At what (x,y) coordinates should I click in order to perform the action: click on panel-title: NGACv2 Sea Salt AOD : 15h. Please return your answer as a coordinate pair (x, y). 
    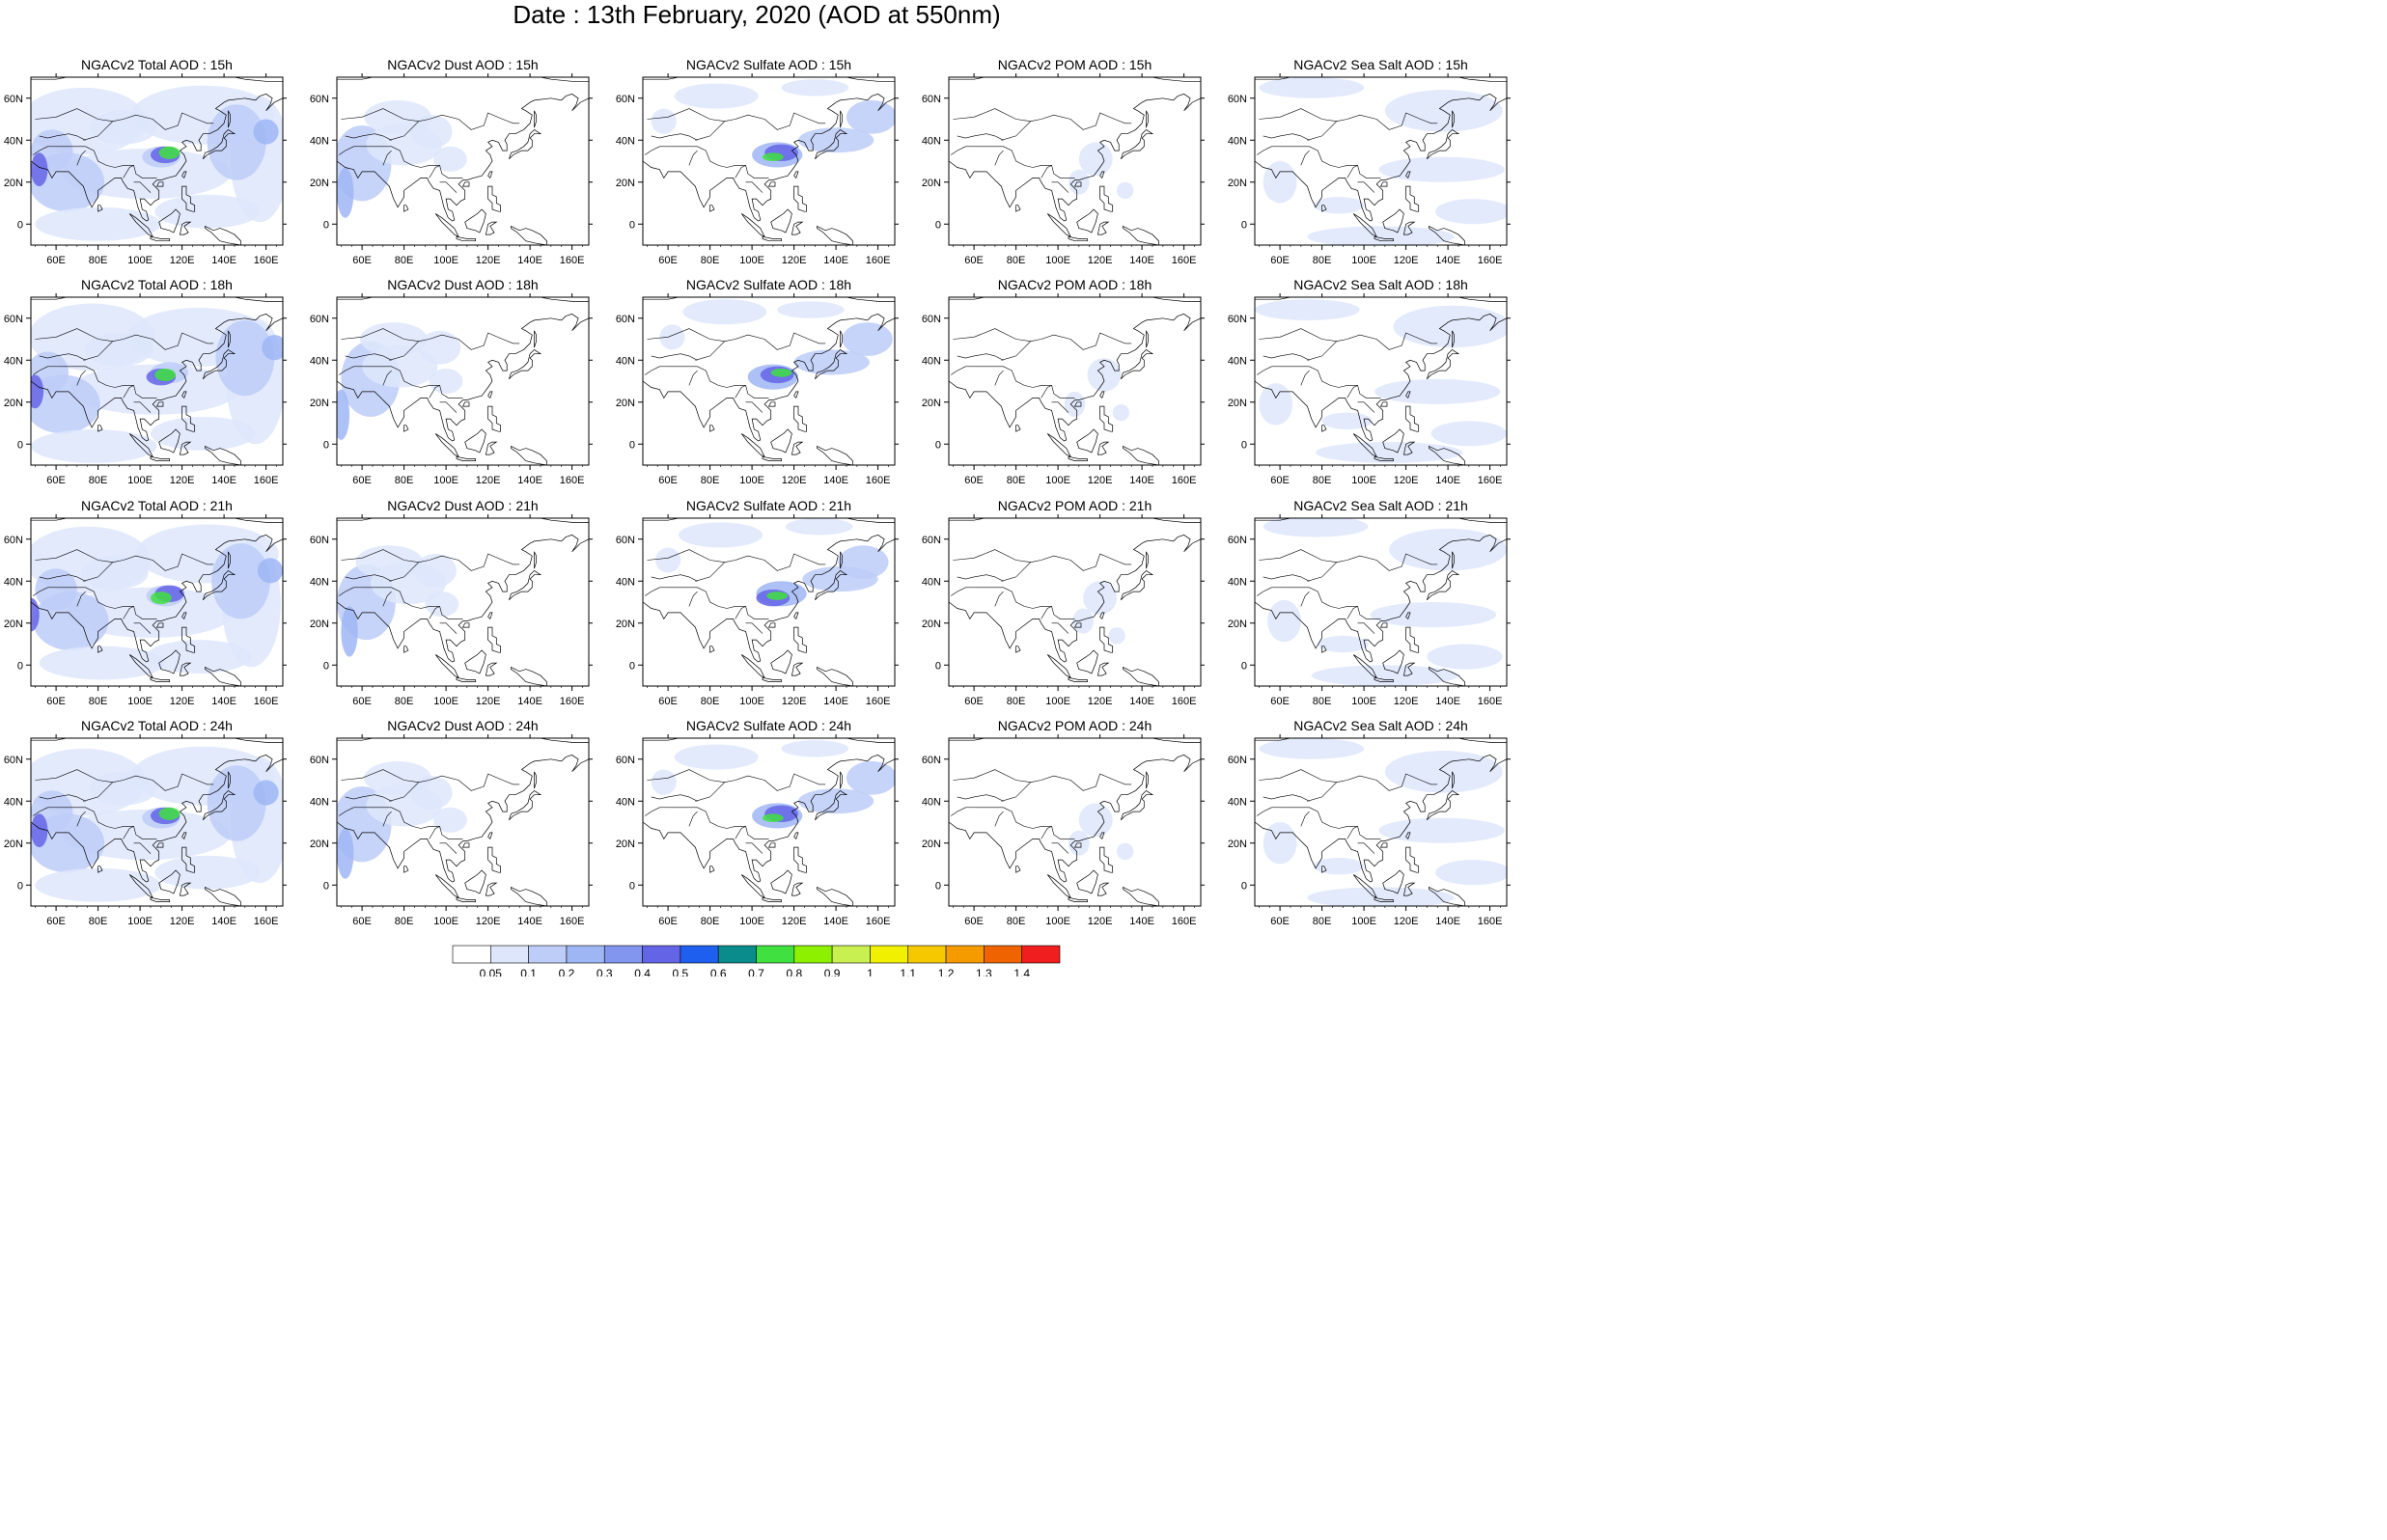
    Looking at the image, I should click on (1380, 64).